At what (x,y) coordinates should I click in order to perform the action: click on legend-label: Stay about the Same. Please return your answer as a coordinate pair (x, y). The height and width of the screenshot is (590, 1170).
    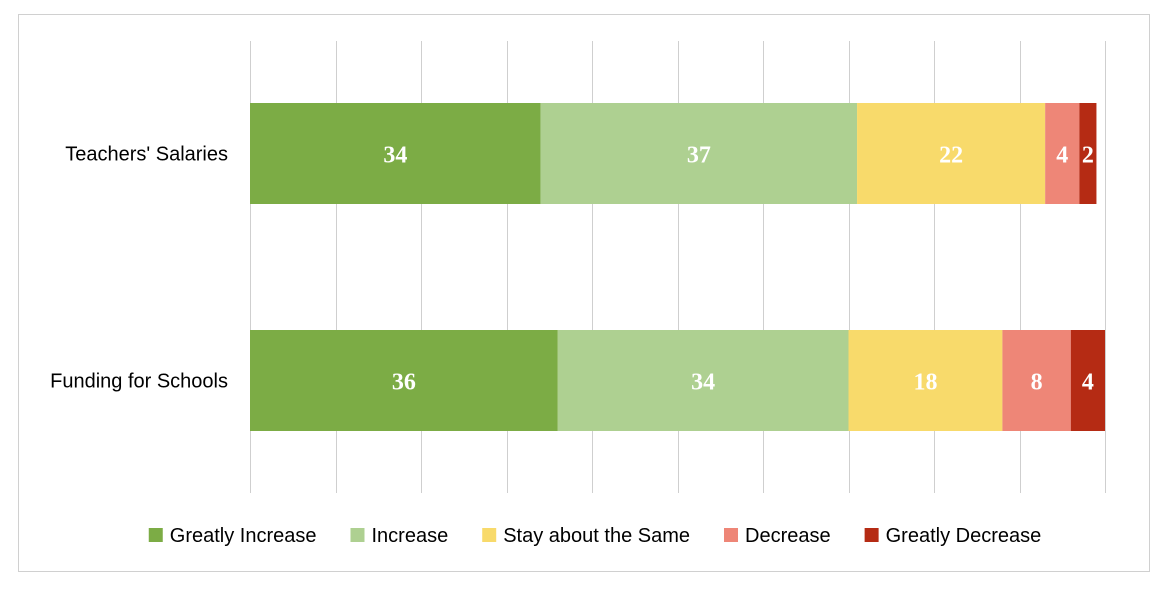
    Looking at the image, I should click on (596, 536).